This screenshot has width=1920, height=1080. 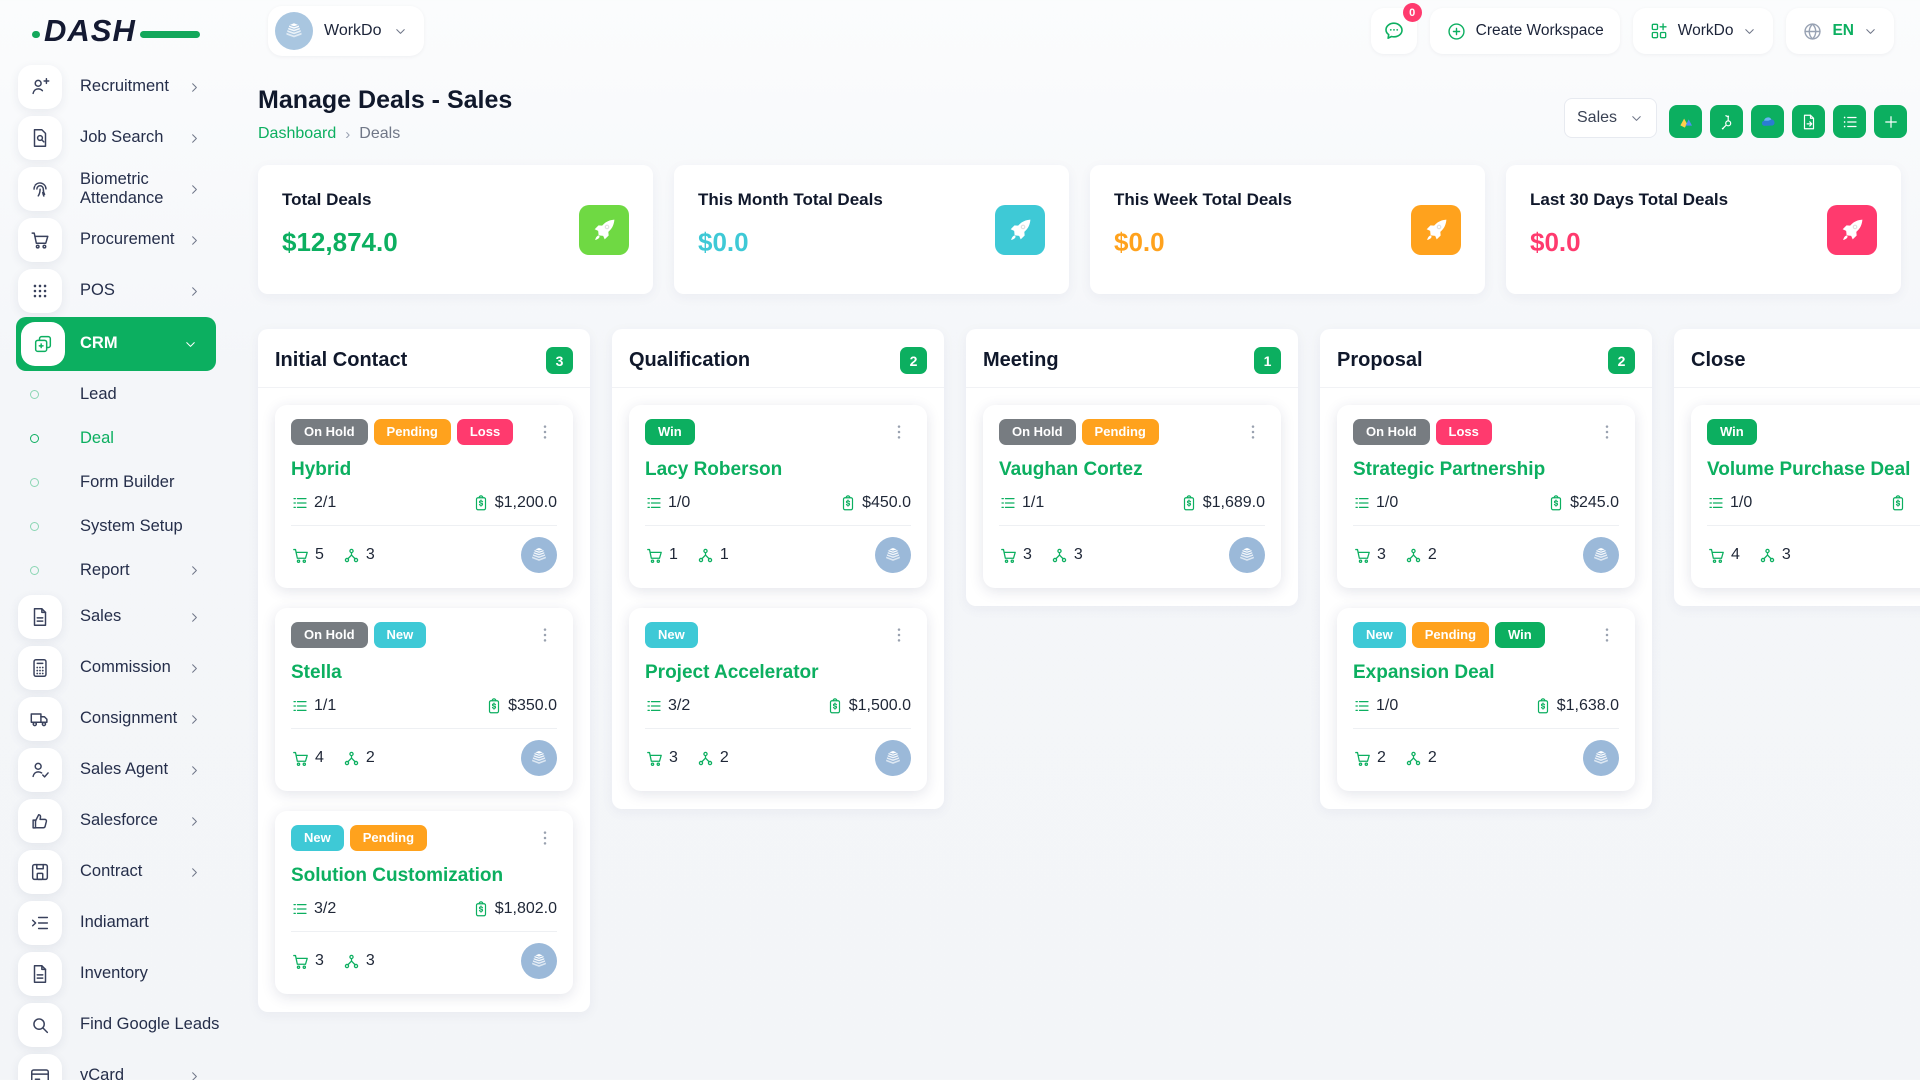 What do you see at coordinates (1659, 31) in the screenshot?
I see `app-grid-icon` at bounding box center [1659, 31].